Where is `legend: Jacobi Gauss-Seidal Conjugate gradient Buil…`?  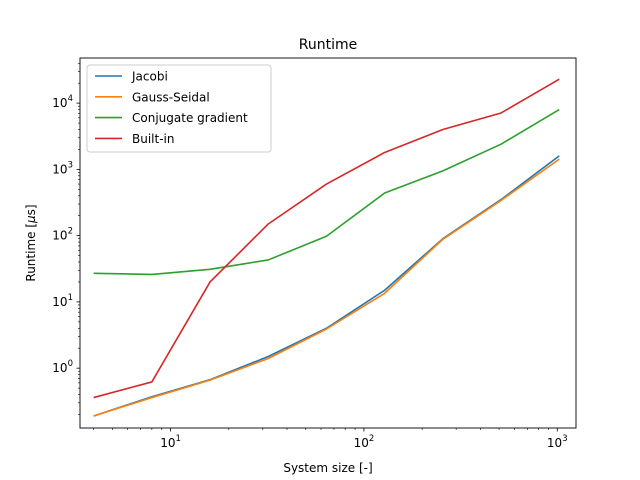 legend: Jacobi Gauss-Seidal Conjugate gradient Buil… is located at coordinates (179, 108).